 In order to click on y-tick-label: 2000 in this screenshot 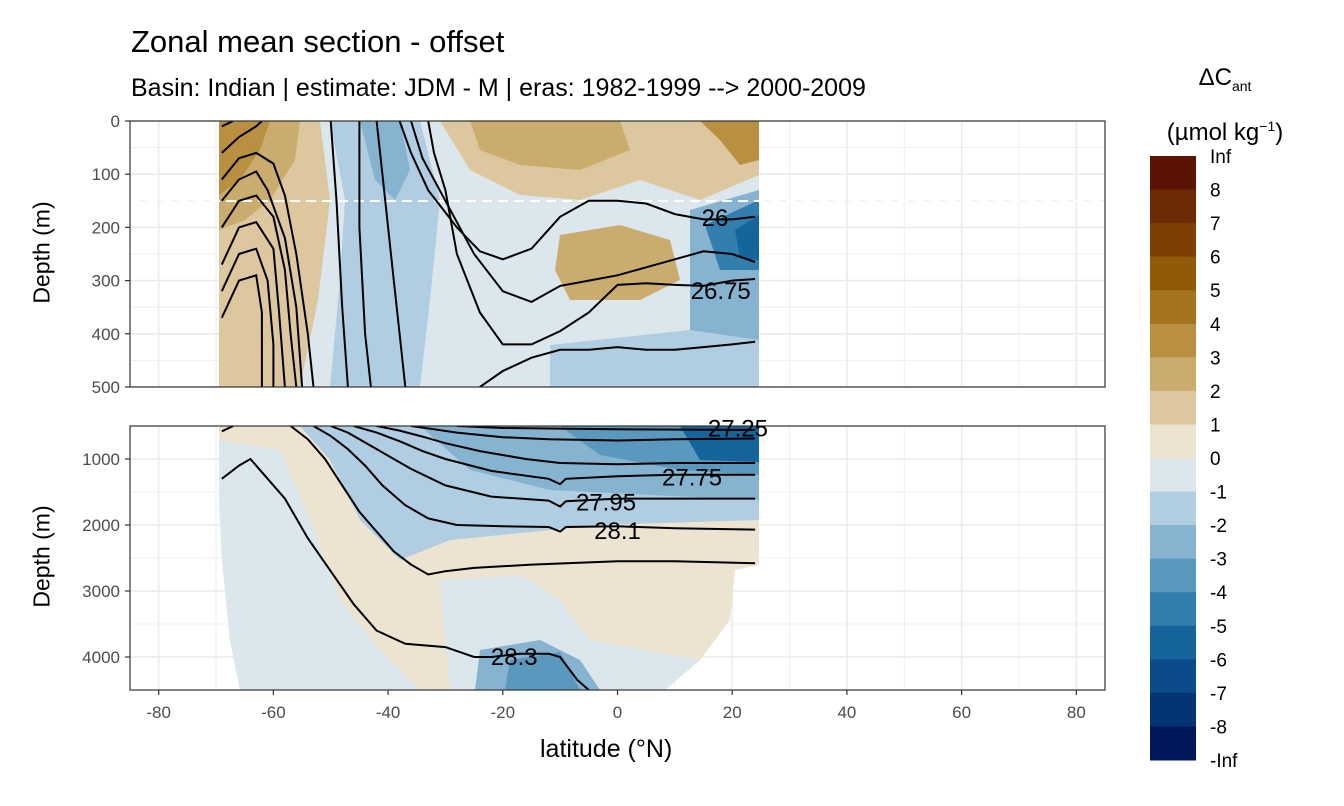, I will do `click(101, 525)`.